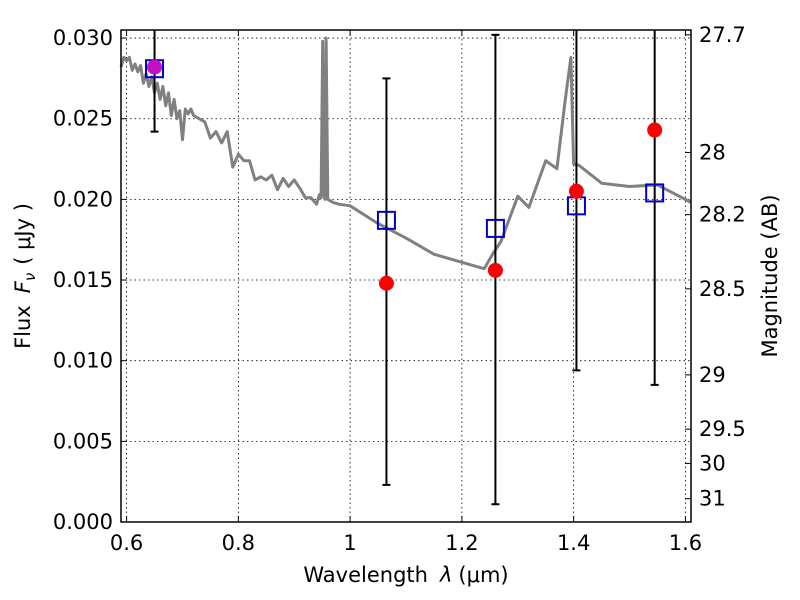 This screenshot has width=800, height=600. What do you see at coordinates (461, 543) in the screenshot?
I see `x-tick-label: 1.2` at bounding box center [461, 543].